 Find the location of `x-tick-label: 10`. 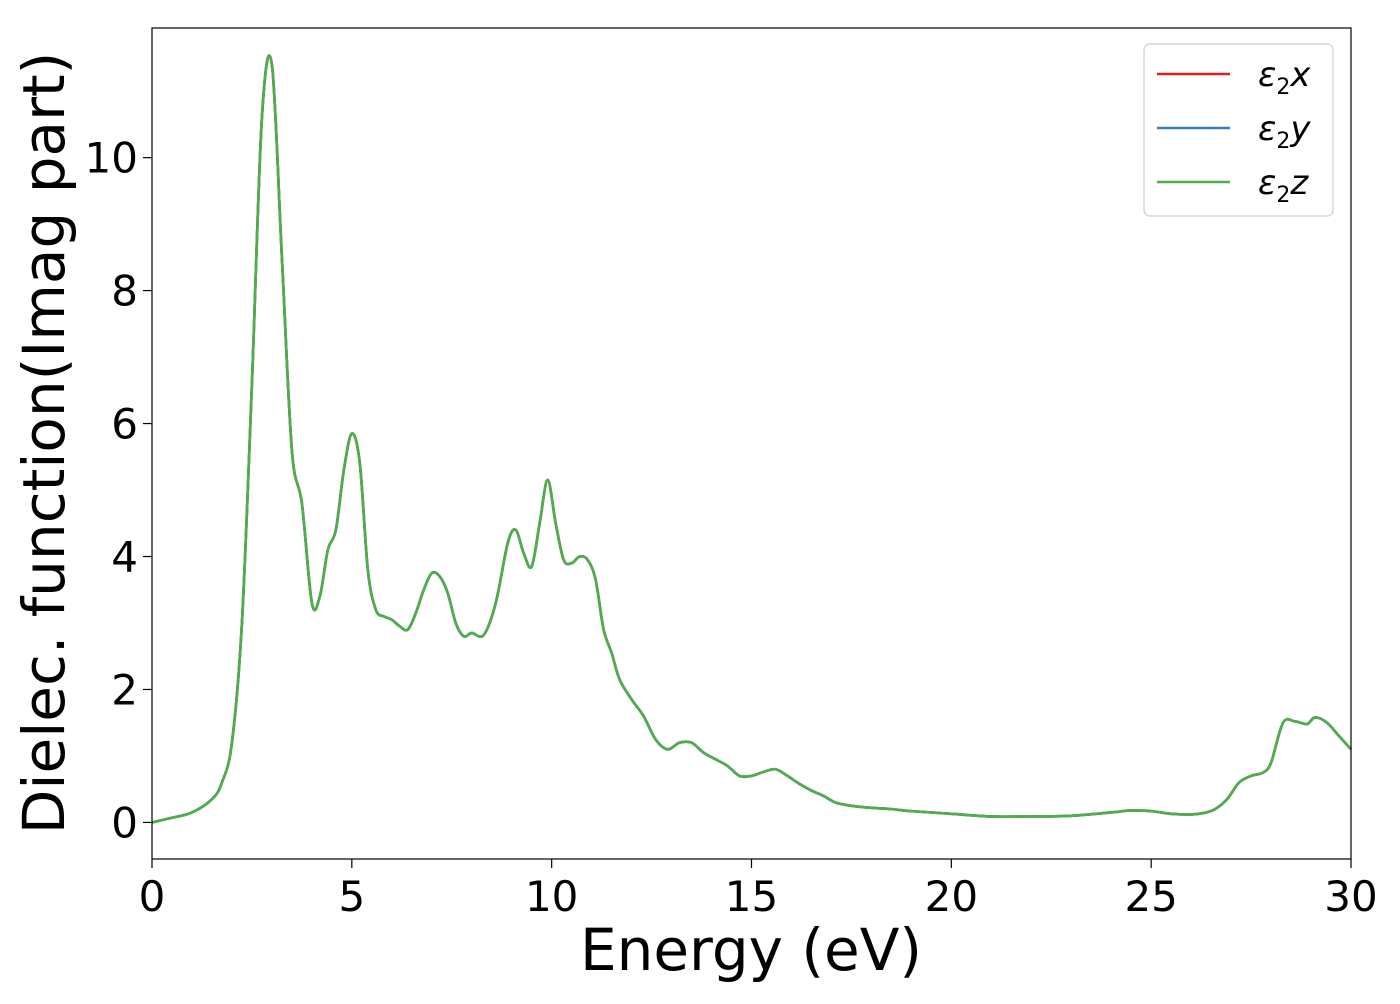

x-tick-label: 10 is located at coordinates (551, 896).